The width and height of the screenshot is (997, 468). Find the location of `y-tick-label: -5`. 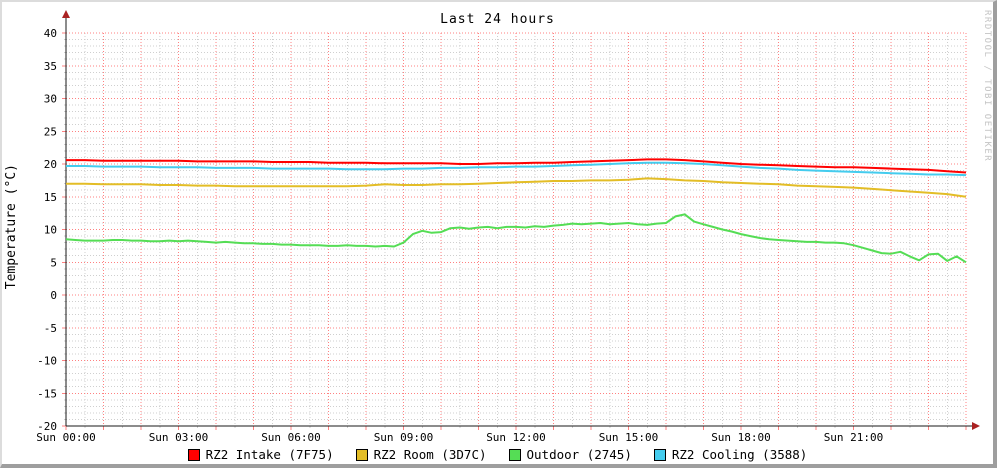

y-tick-label: -5 is located at coordinates (50, 328).